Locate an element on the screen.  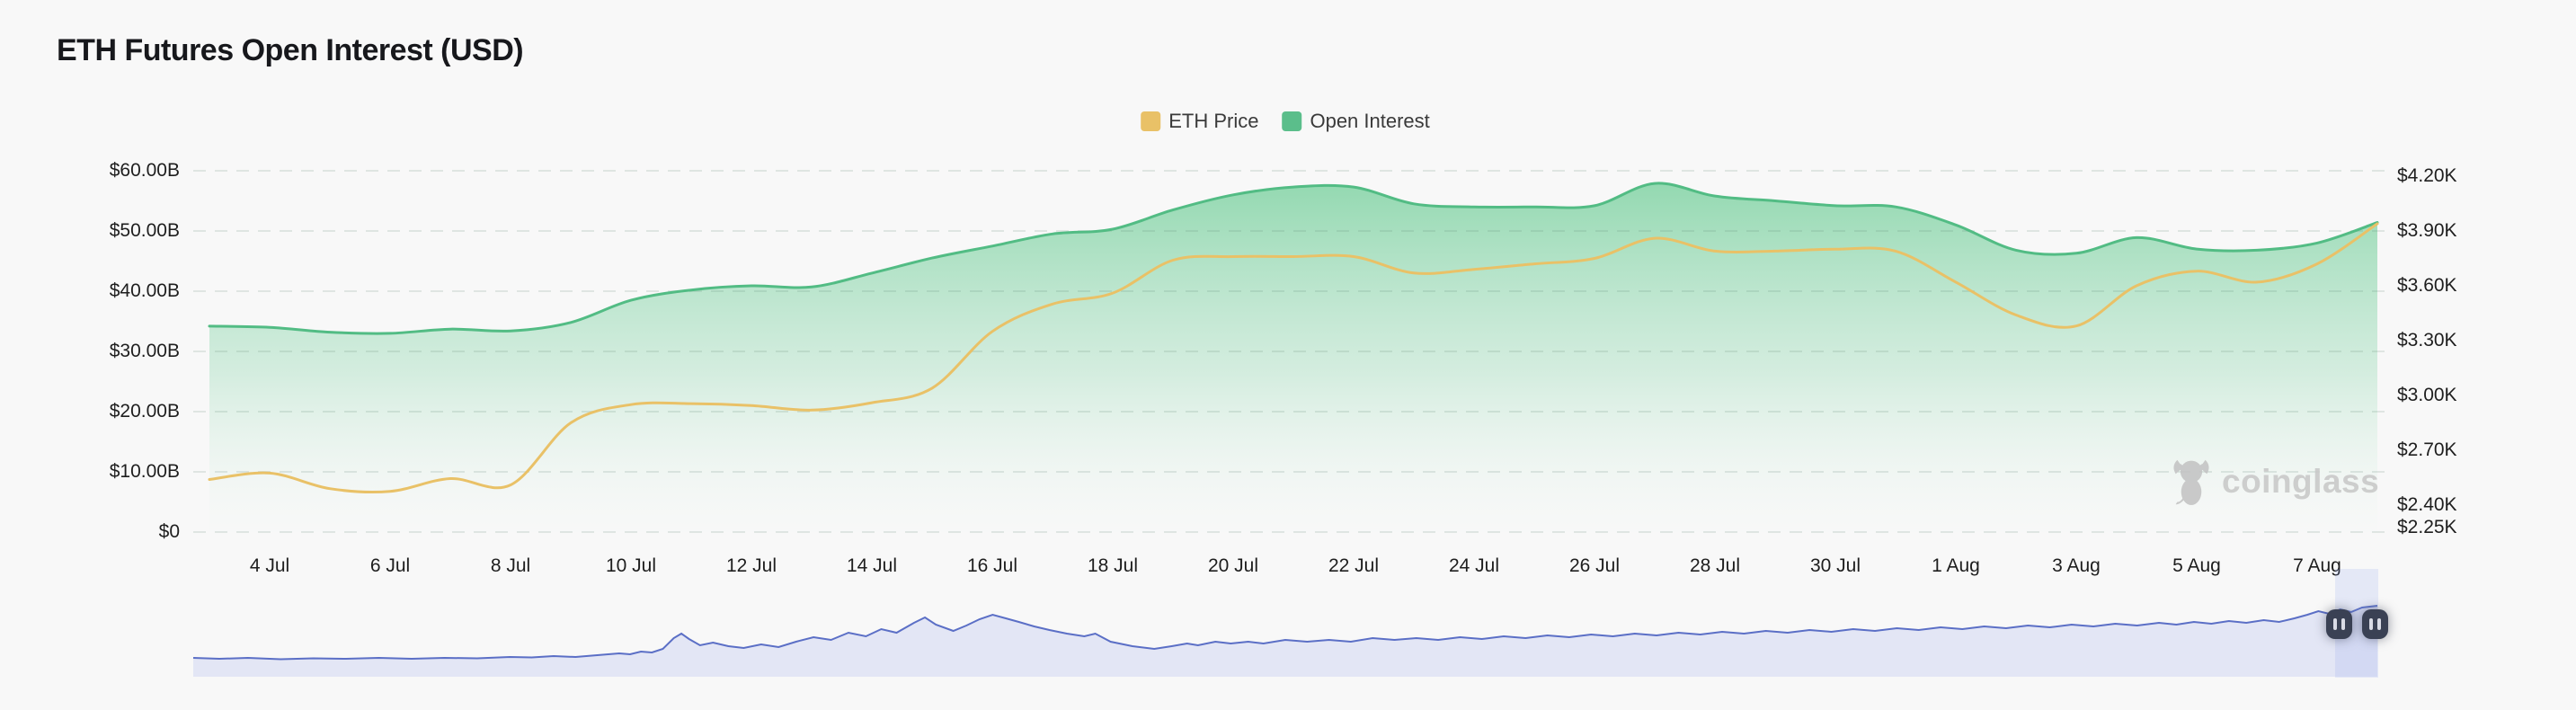
eth-price-swatch-icon is located at coordinates (1151, 121).